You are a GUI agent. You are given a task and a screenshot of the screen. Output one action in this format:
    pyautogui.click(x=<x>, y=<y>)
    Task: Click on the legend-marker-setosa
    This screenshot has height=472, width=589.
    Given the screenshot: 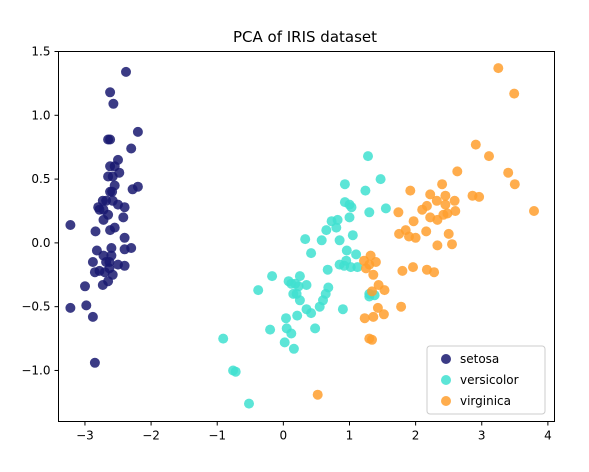 What is the action you would take?
    pyautogui.click(x=446, y=359)
    